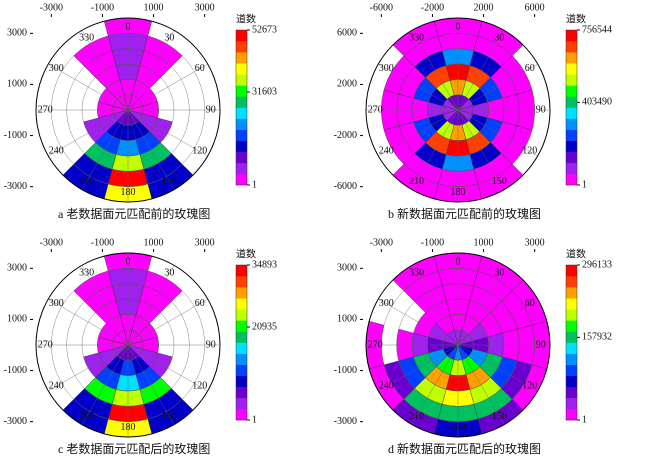 This screenshot has width=657, height=463. Describe the element at coordinates (102, 242) in the screenshot. I see `x-tick-label: -1000` at that location.